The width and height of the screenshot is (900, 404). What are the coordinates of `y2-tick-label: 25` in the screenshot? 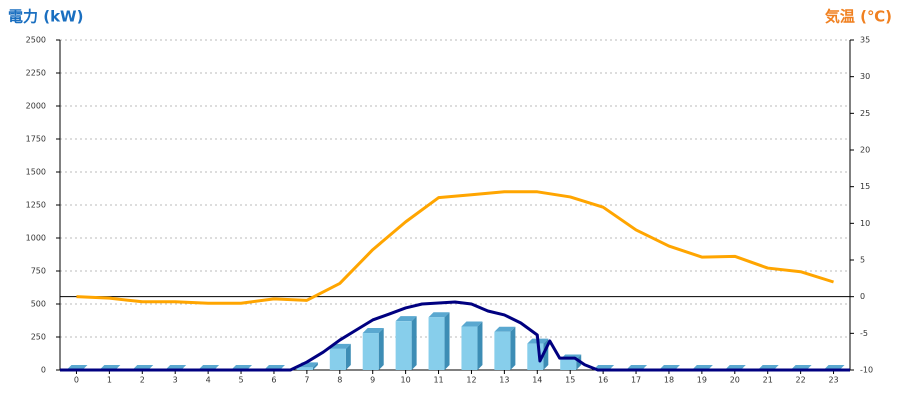 It's located at (865, 113).